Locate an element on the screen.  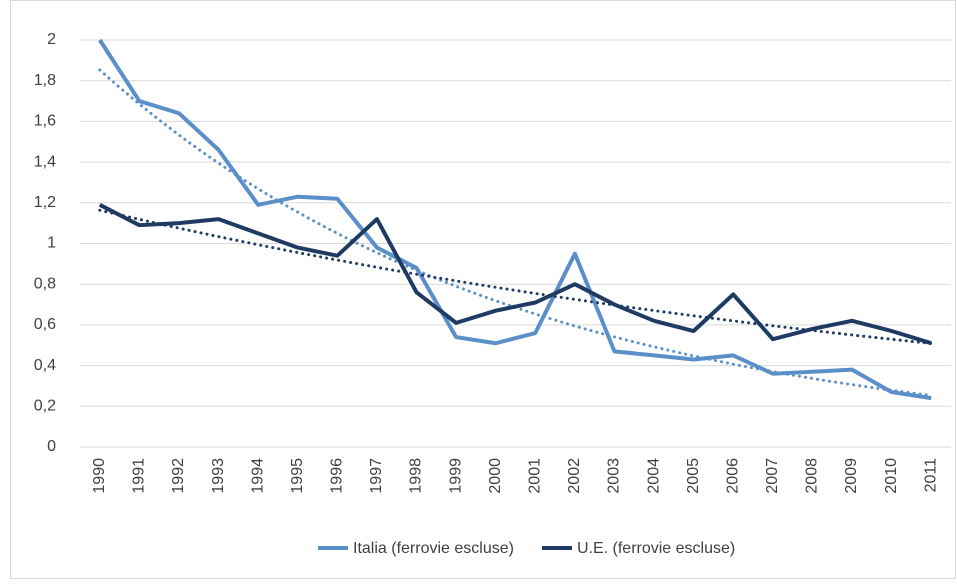
legend-label: Italia (ferrovie escluse) is located at coordinates (433, 548).